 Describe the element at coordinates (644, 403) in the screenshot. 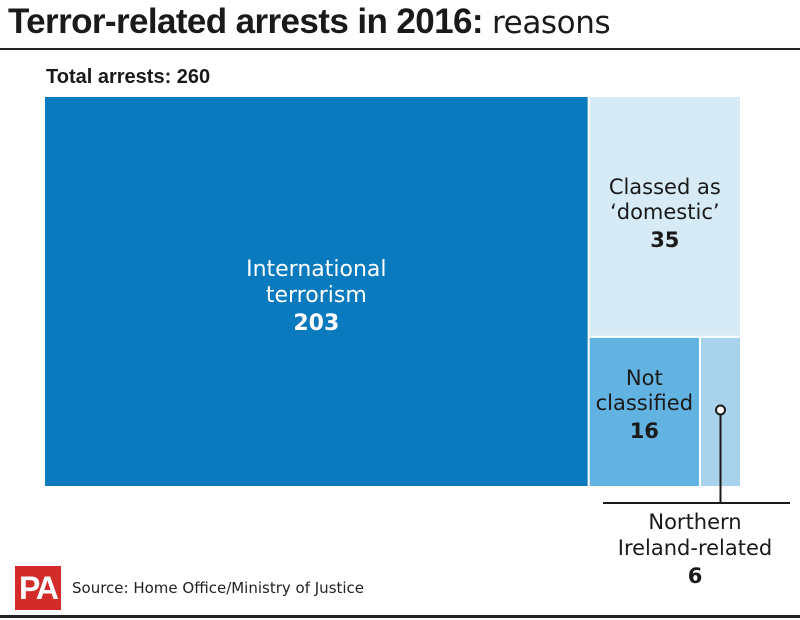

I see `label-not-classified-line2: classified` at that location.